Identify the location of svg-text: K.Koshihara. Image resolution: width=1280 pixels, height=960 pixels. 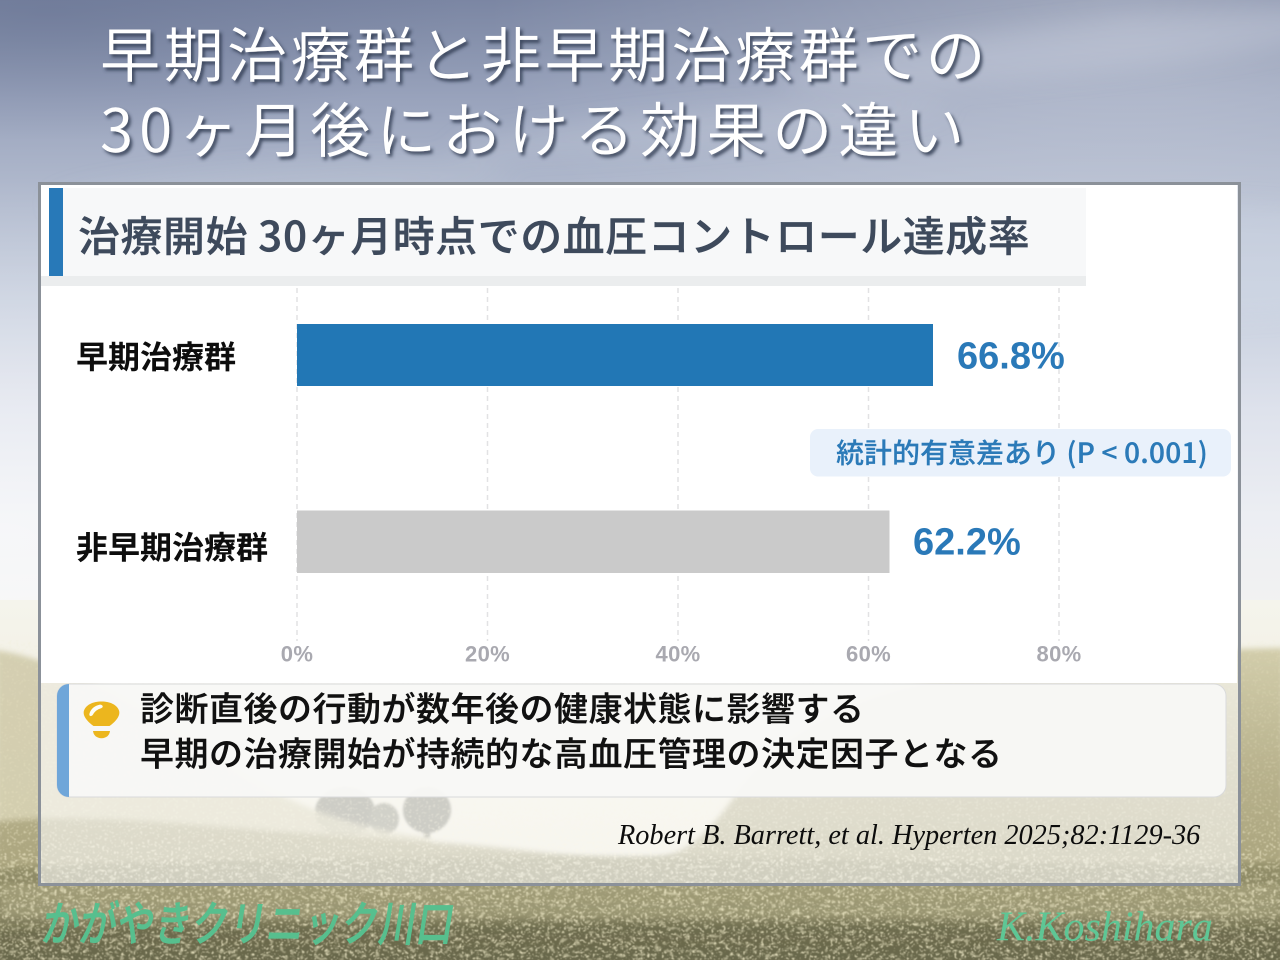
(1104, 928).